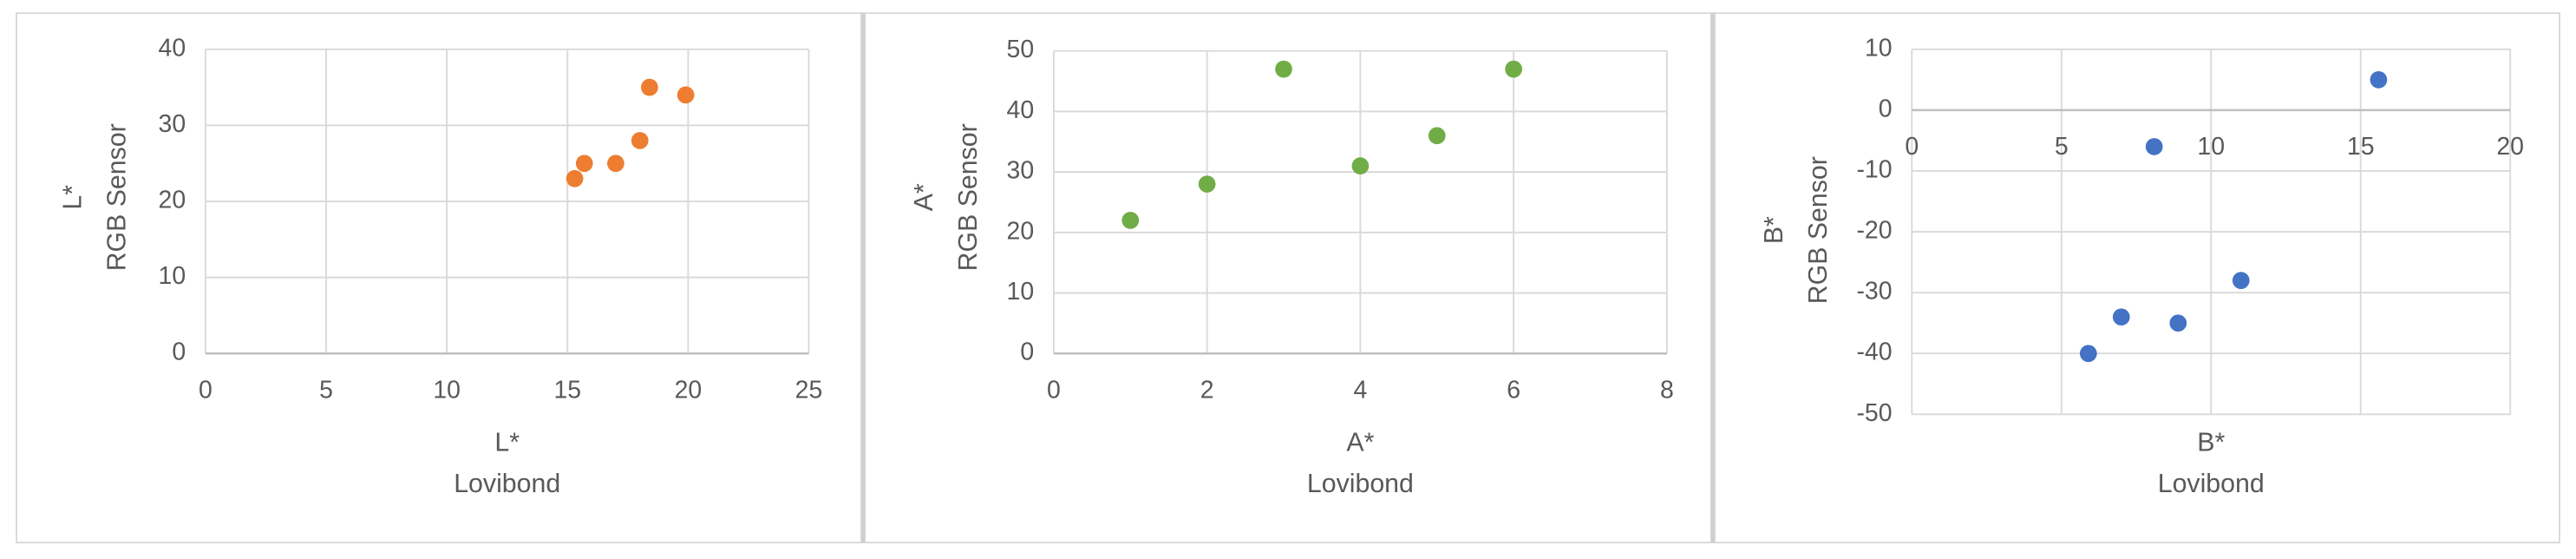 This screenshot has width=2576, height=559. I want to click on x-tick-label: 8, so click(1667, 390).